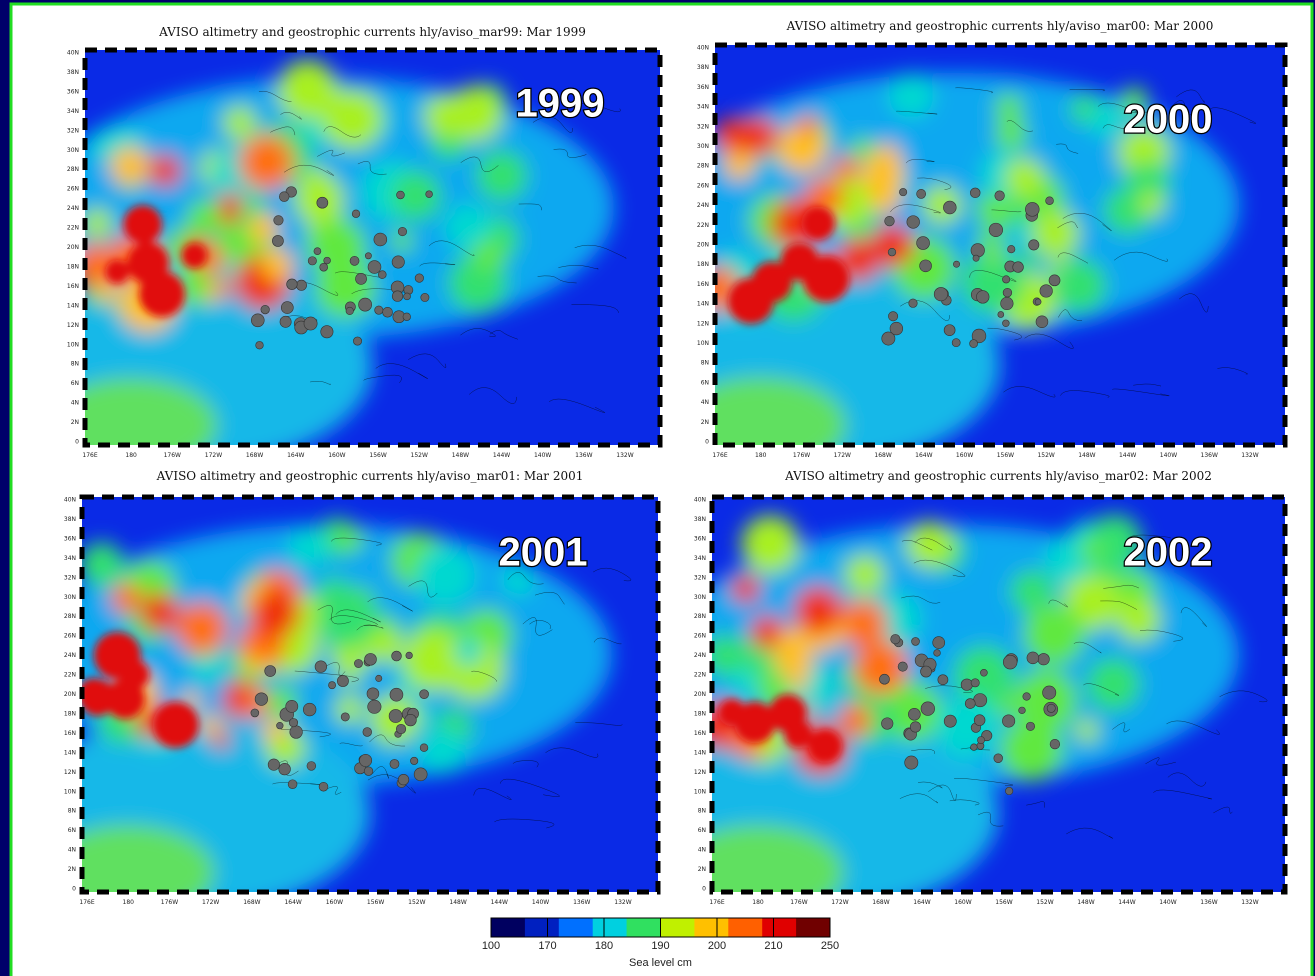 The image size is (1315, 976). I want to click on colorbar-tick-label: 180, so click(604, 946).